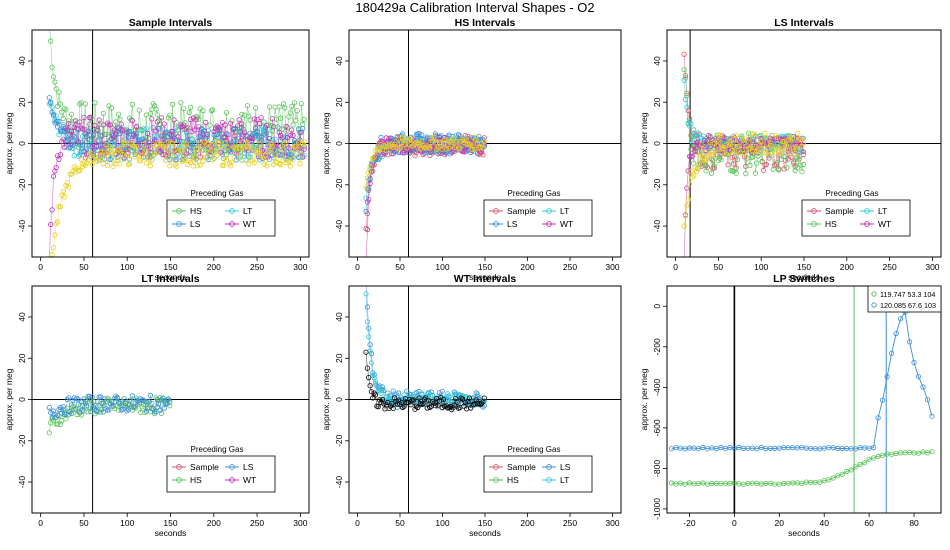 The image size is (950, 550). What do you see at coordinates (171, 23) in the screenshot?
I see `chart-title: Sample Intervals` at bounding box center [171, 23].